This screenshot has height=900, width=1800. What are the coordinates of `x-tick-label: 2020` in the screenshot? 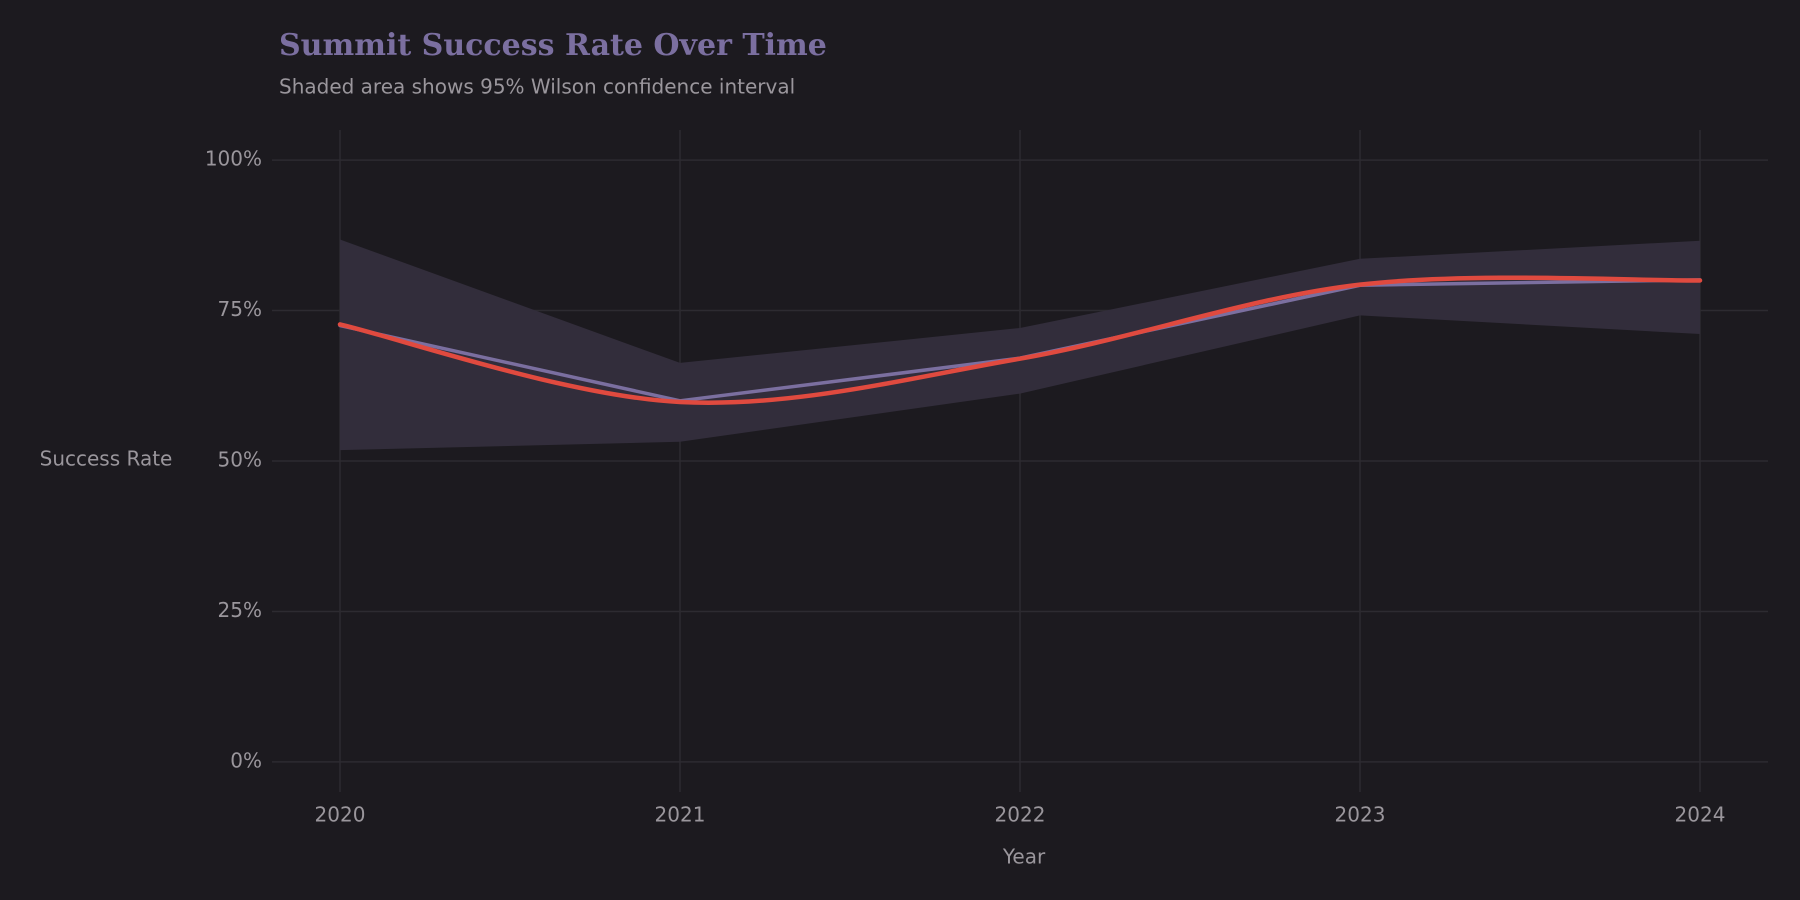 It's located at (340, 815).